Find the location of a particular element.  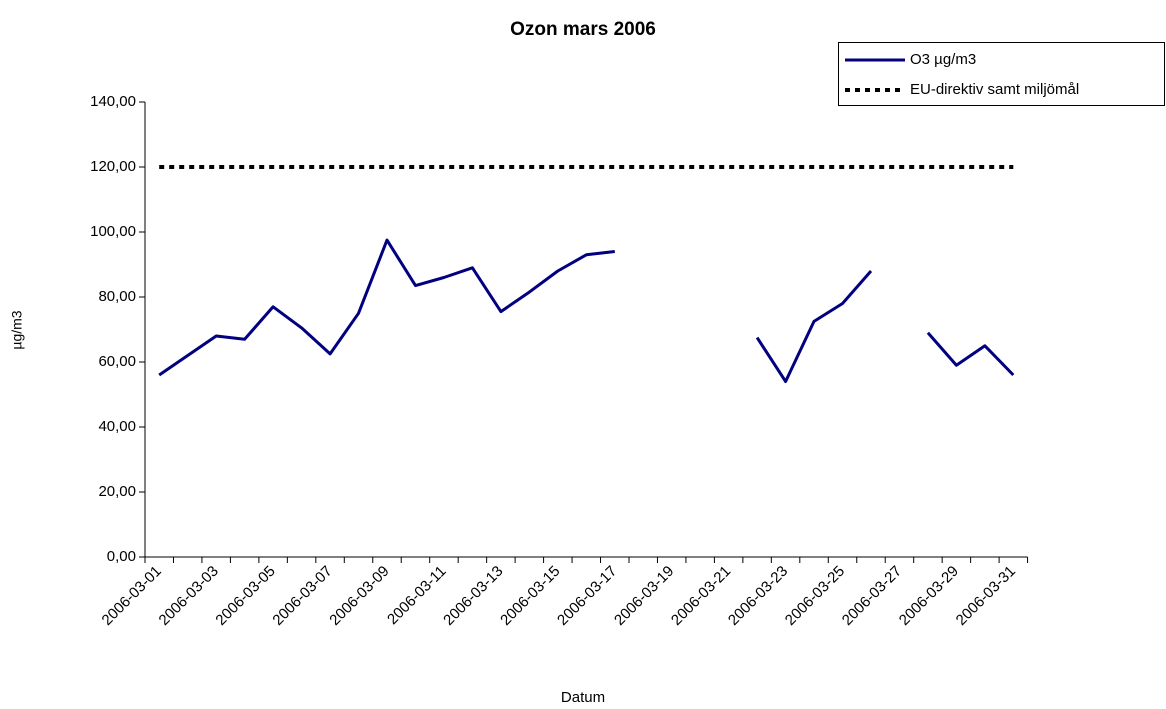

y-tick-label: 140,00 is located at coordinates (113, 101).